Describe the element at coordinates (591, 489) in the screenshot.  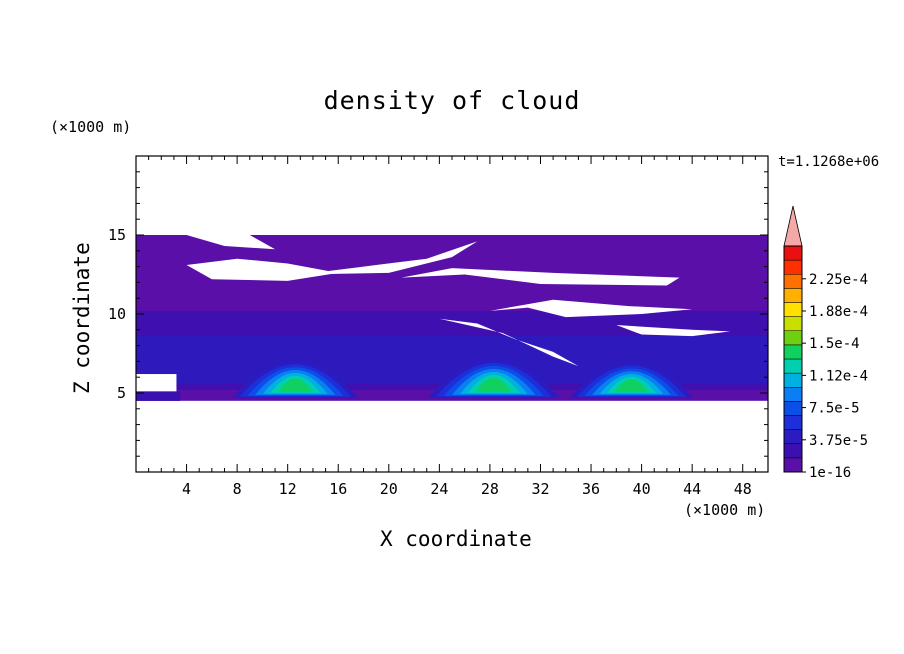
I see `x-tick-label: 36` at that location.